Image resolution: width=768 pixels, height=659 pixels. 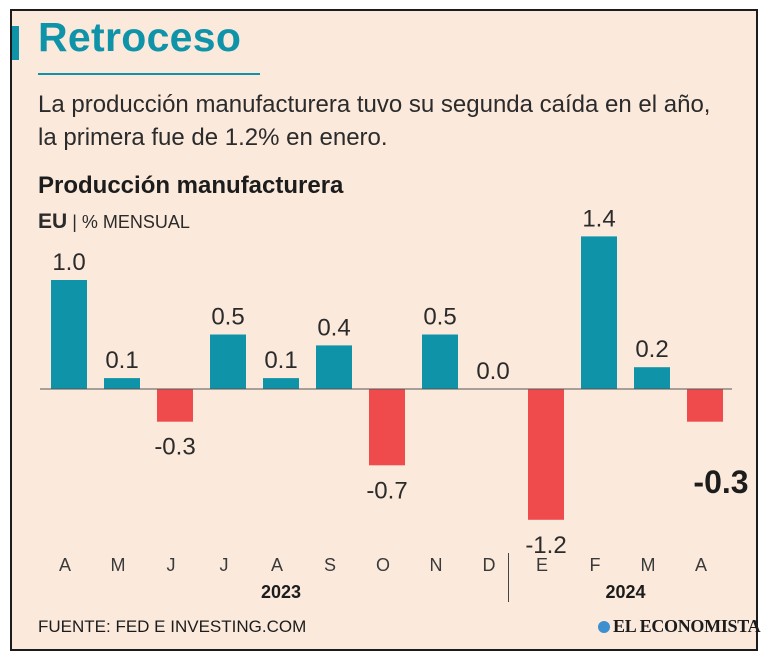 What do you see at coordinates (15, 43) in the screenshot?
I see `title-accent-bar` at bounding box center [15, 43].